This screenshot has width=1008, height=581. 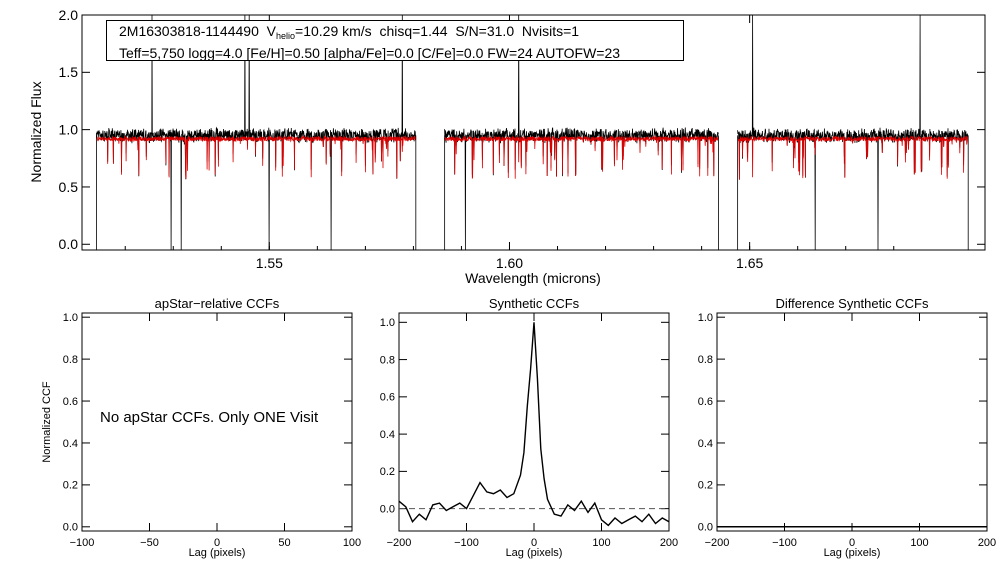 I want to click on apstar-plot: −100 −50 0 50 100 0.0 0.2 0.4 0.6 0.8 1.0, so click(x=212, y=430).